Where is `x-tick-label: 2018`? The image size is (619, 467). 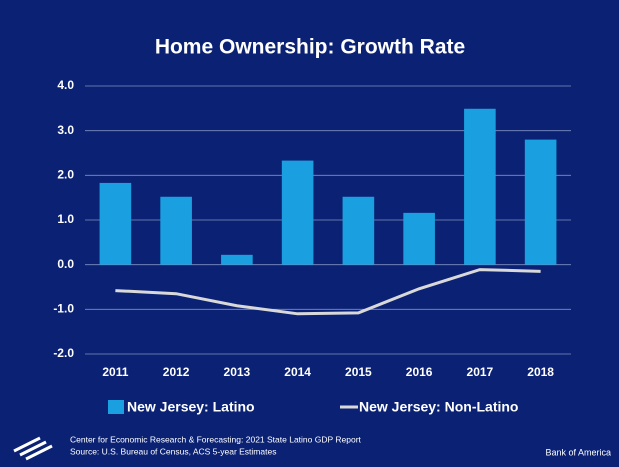
x-tick-label: 2018 is located at coordinates (540, 372).